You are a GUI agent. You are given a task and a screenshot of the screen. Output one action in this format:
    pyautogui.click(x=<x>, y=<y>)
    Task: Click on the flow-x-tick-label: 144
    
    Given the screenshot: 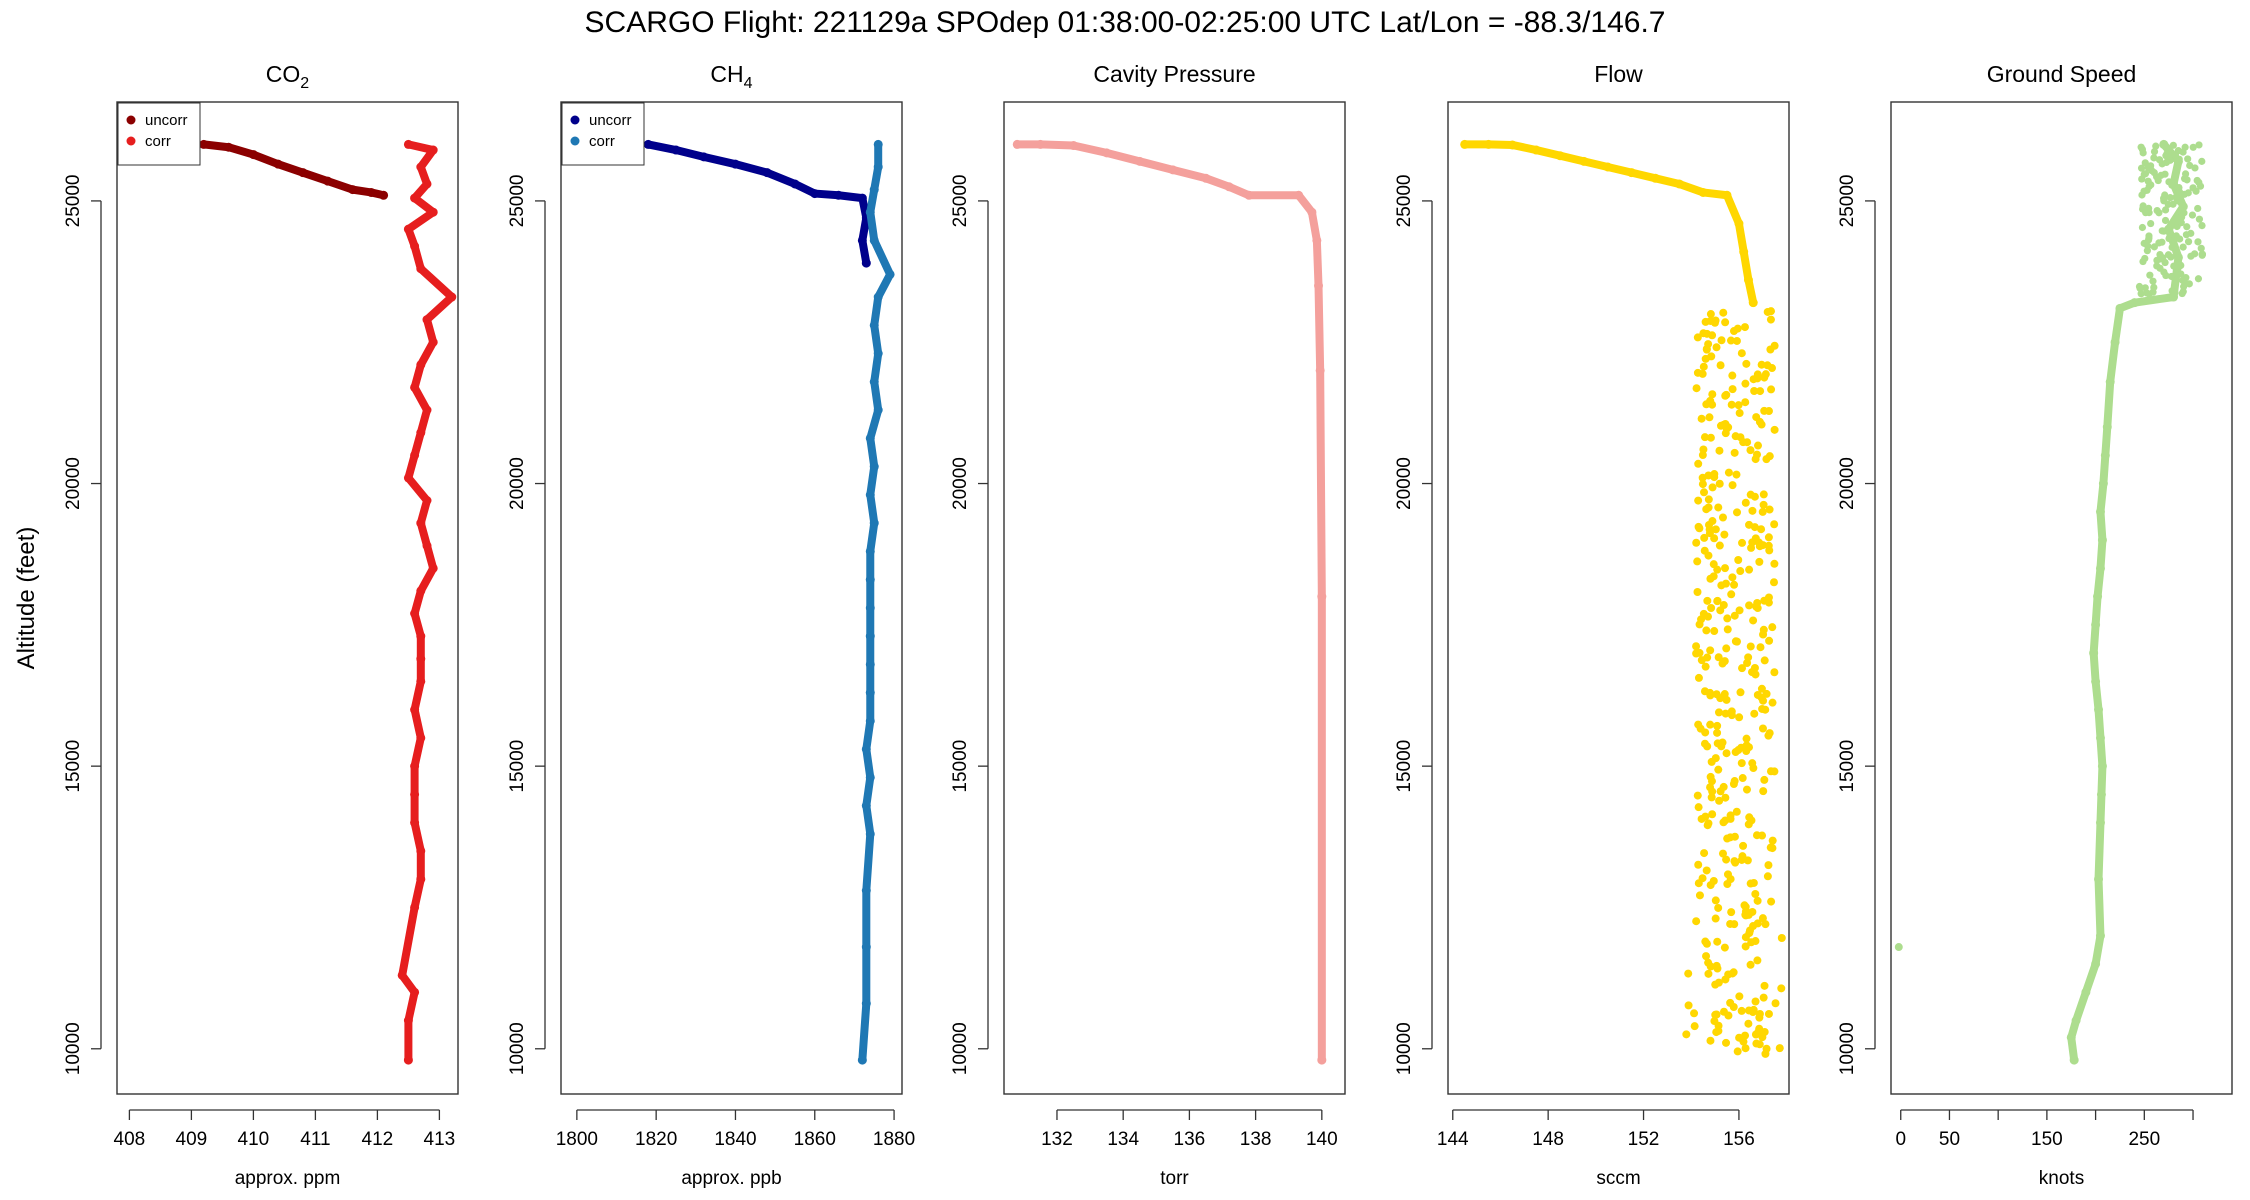 What is the action you would take?
    pyautogui.click(x=1453, y=1139)
    